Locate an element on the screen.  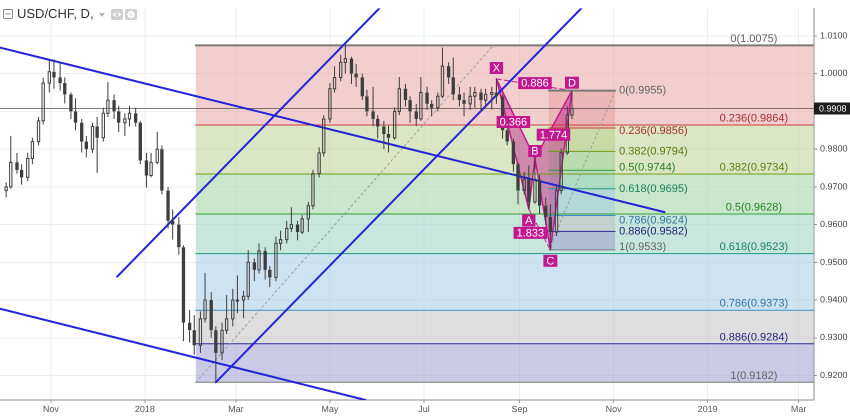
x-tick-label: 2019 is located at coordinates (708, 409).